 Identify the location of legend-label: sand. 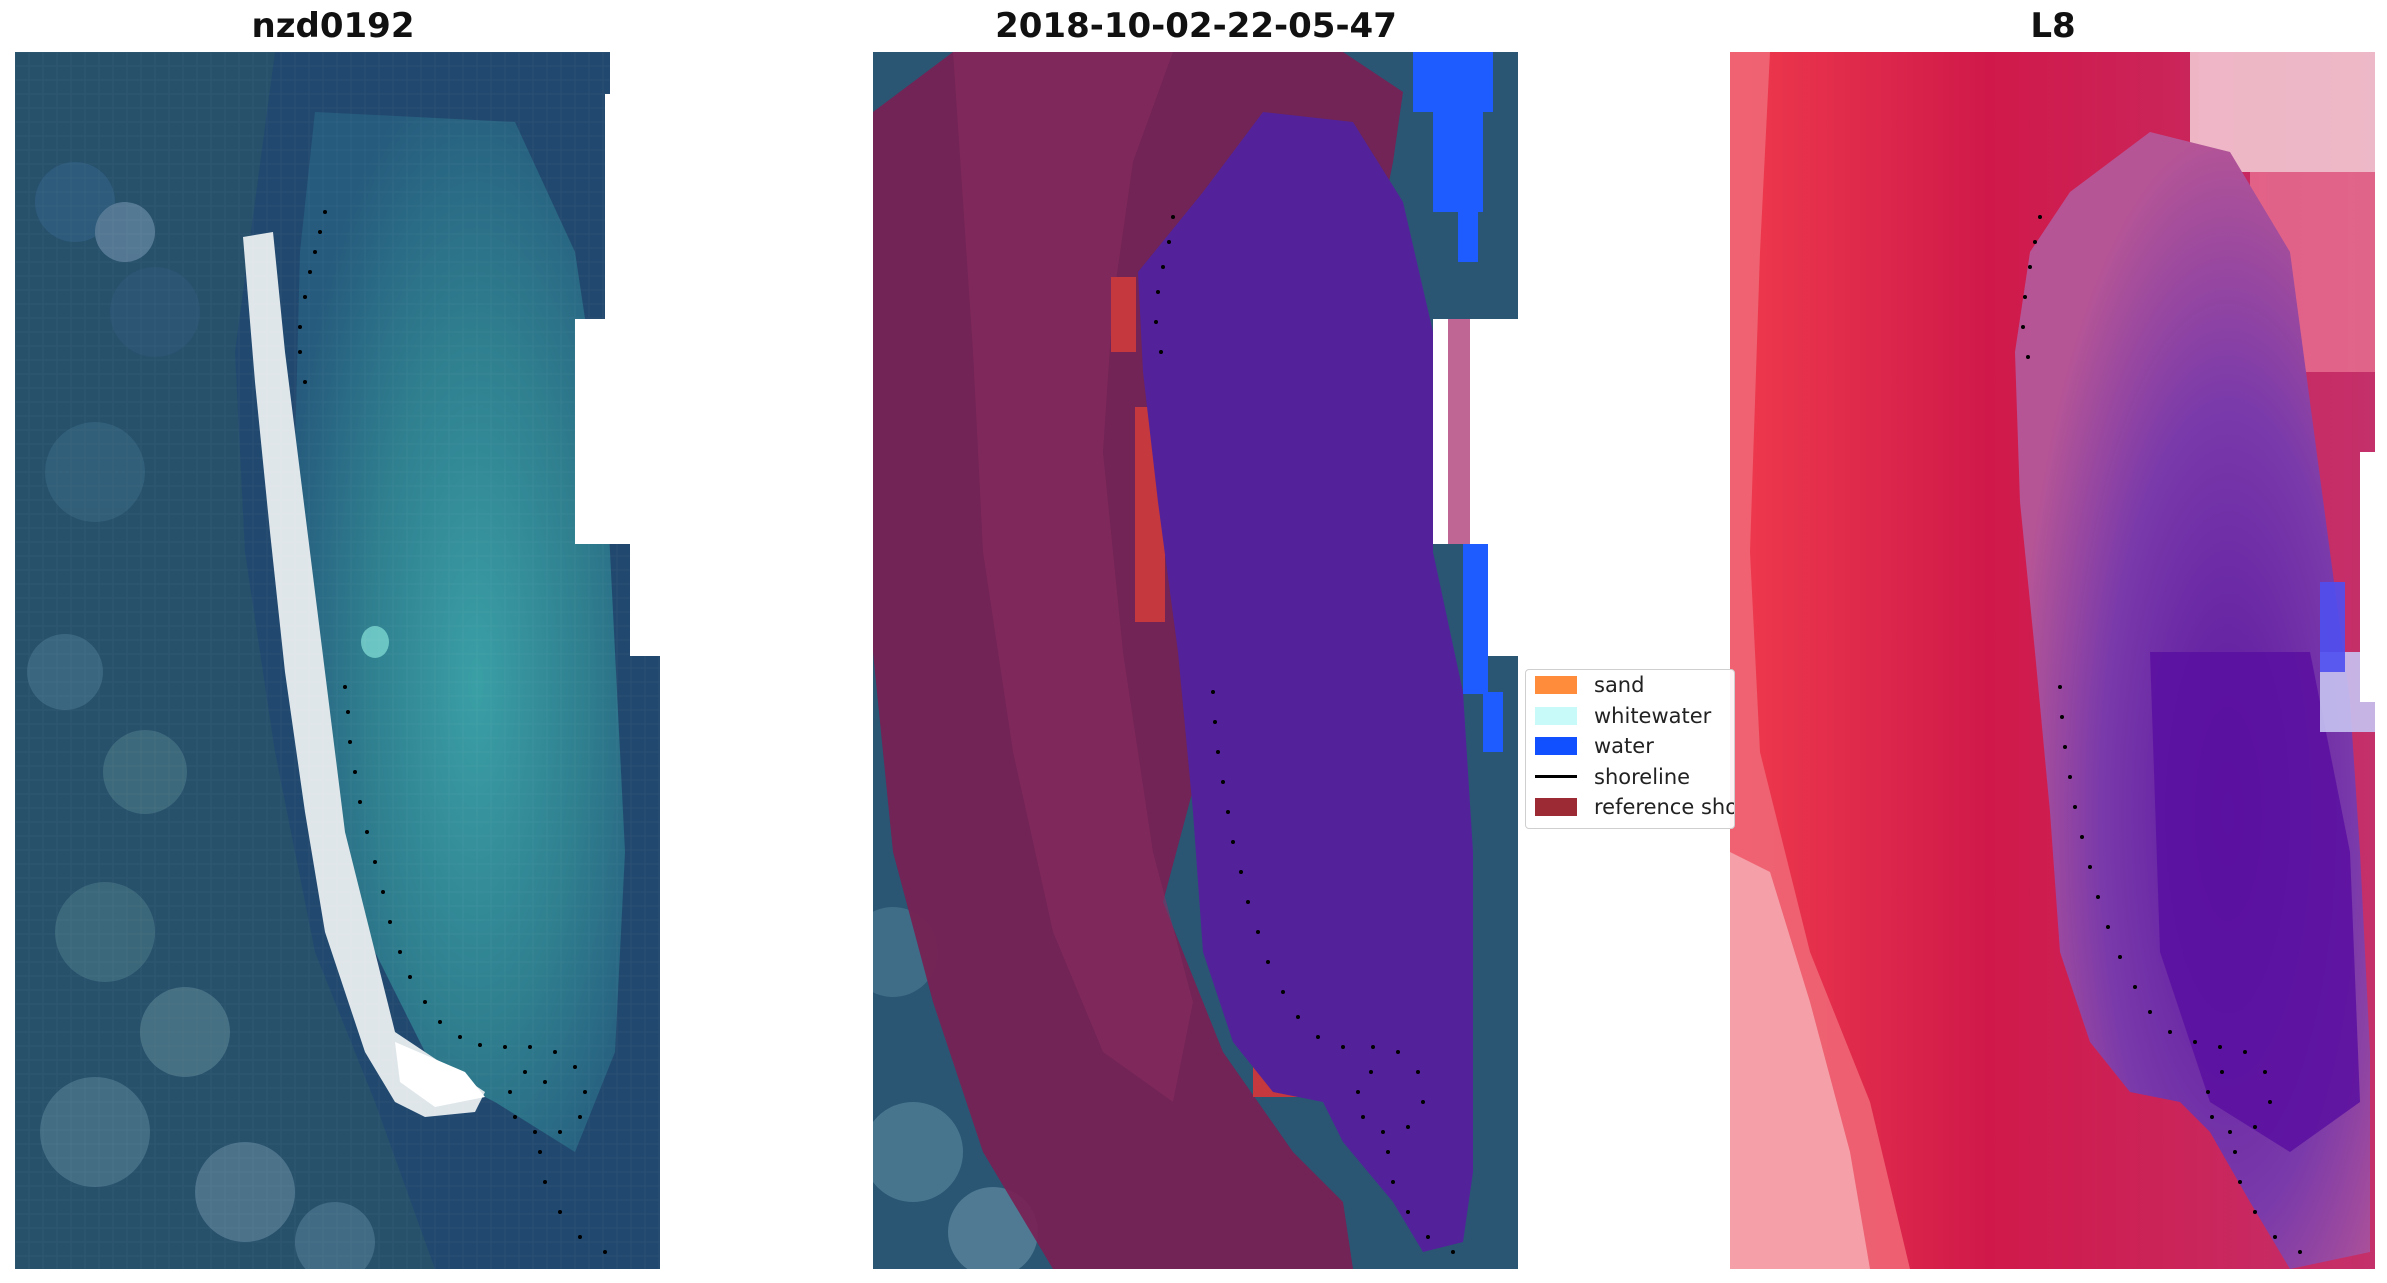
(1619, 685).